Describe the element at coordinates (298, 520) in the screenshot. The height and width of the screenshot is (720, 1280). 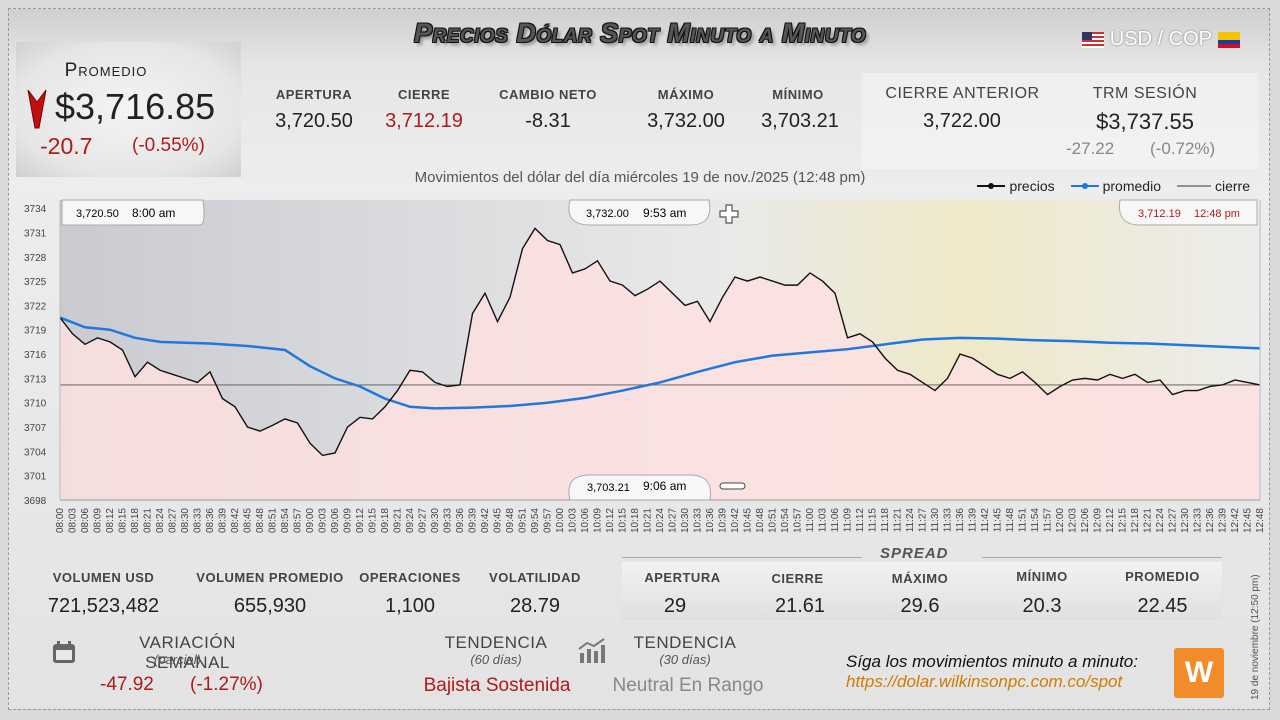
I see `x-tick-label: 08:57` at that location.